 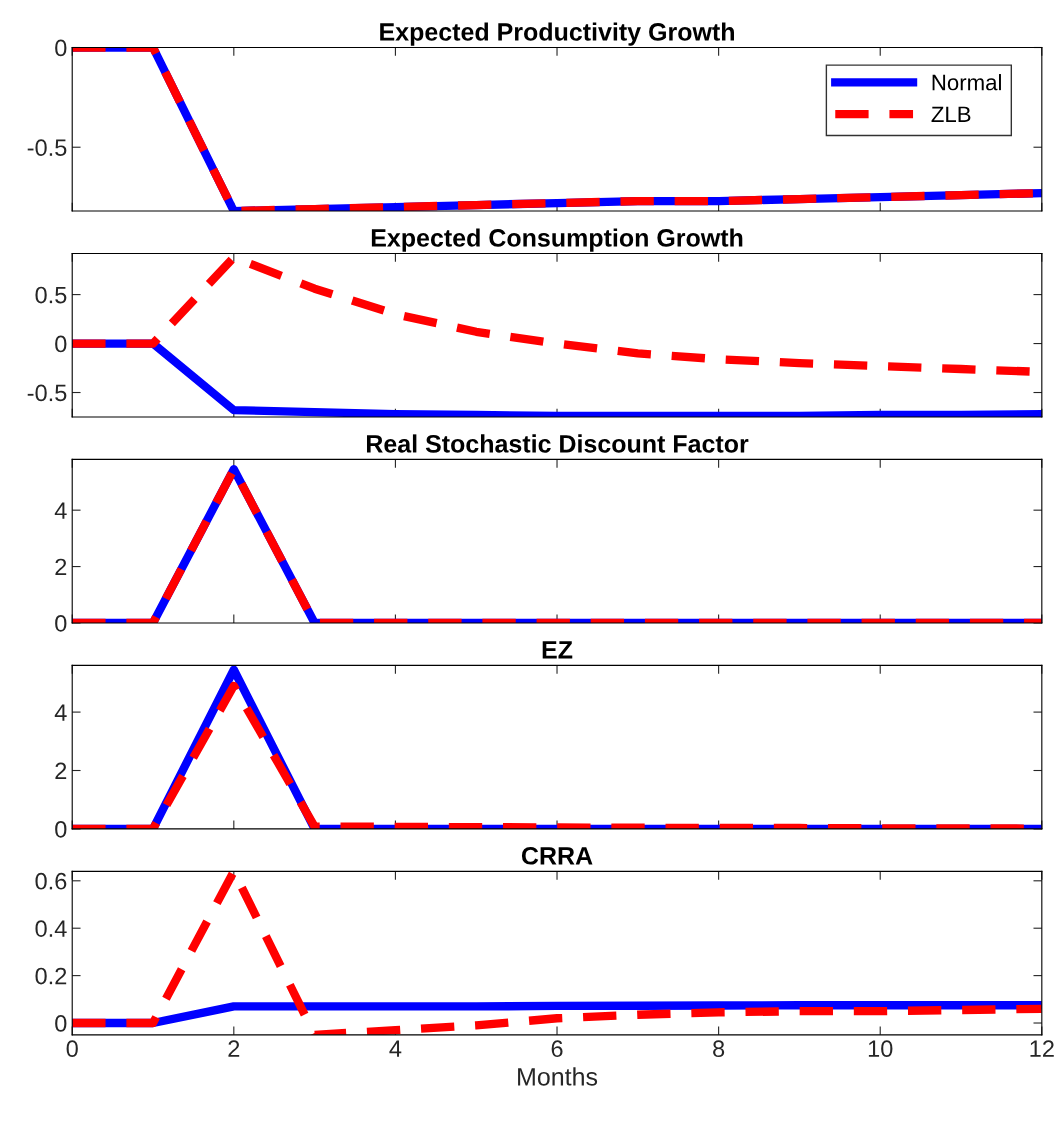 I want to click on legend-label: ZLB, so click(x=951, y=114).